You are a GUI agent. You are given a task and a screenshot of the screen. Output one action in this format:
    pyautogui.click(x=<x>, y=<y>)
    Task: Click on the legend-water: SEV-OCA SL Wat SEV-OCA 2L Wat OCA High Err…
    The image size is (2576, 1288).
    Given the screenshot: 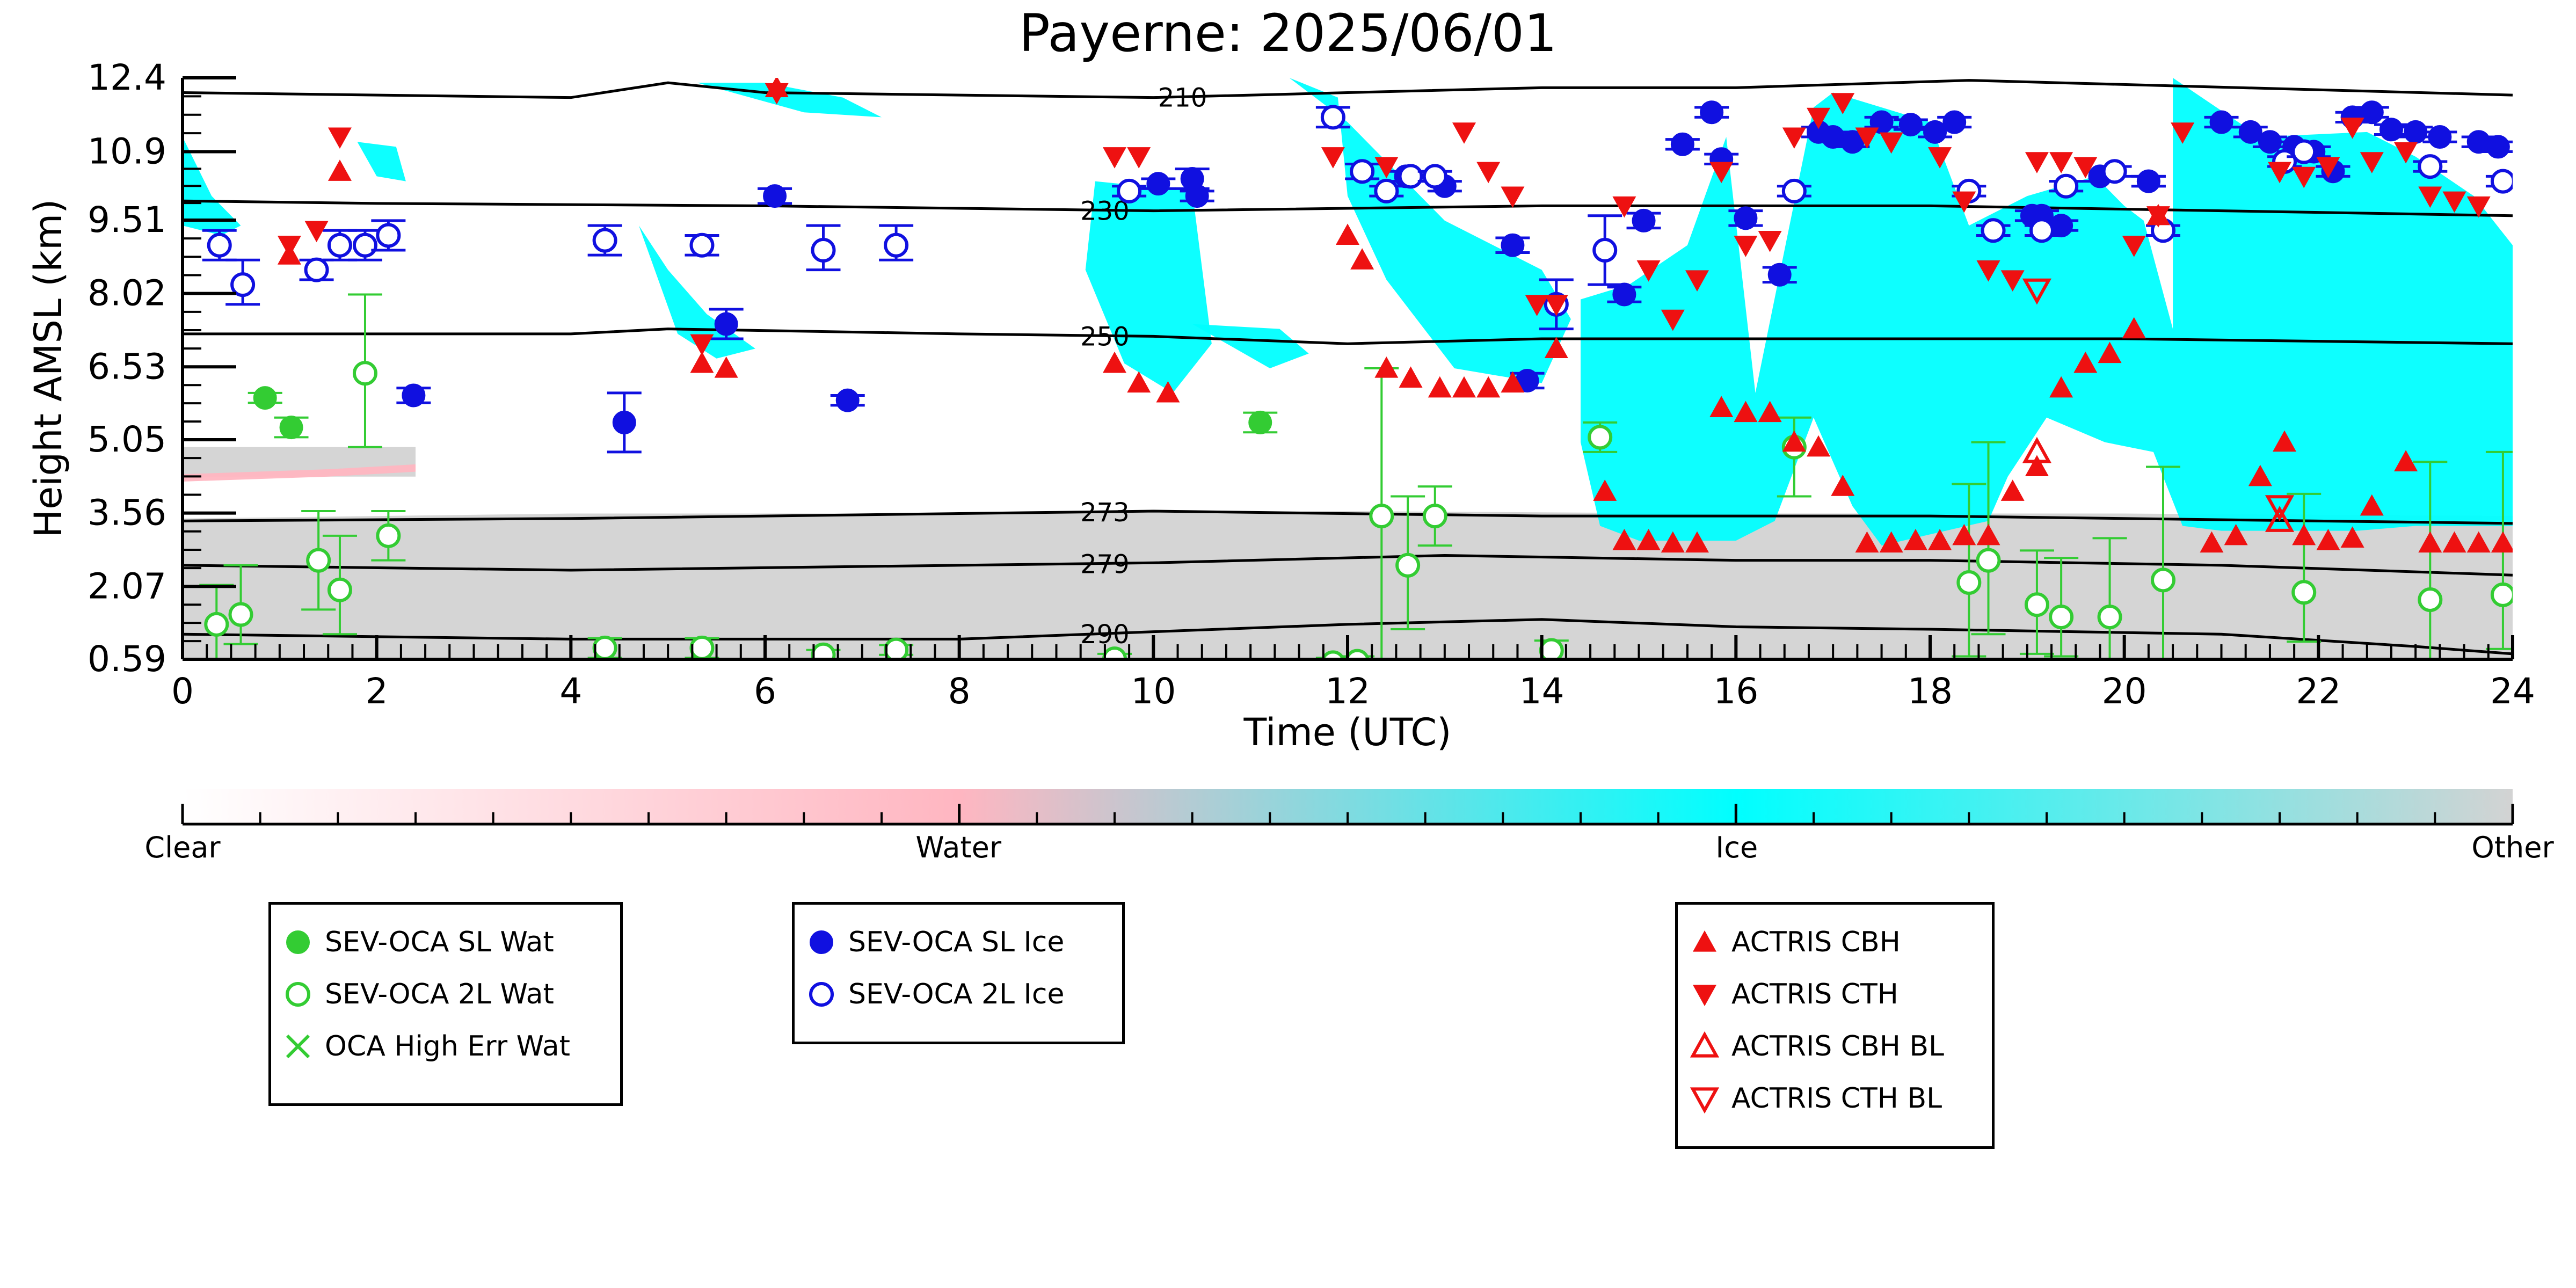 What is the action you would take?
    pyautogui.click(x=445, y=1004)
    